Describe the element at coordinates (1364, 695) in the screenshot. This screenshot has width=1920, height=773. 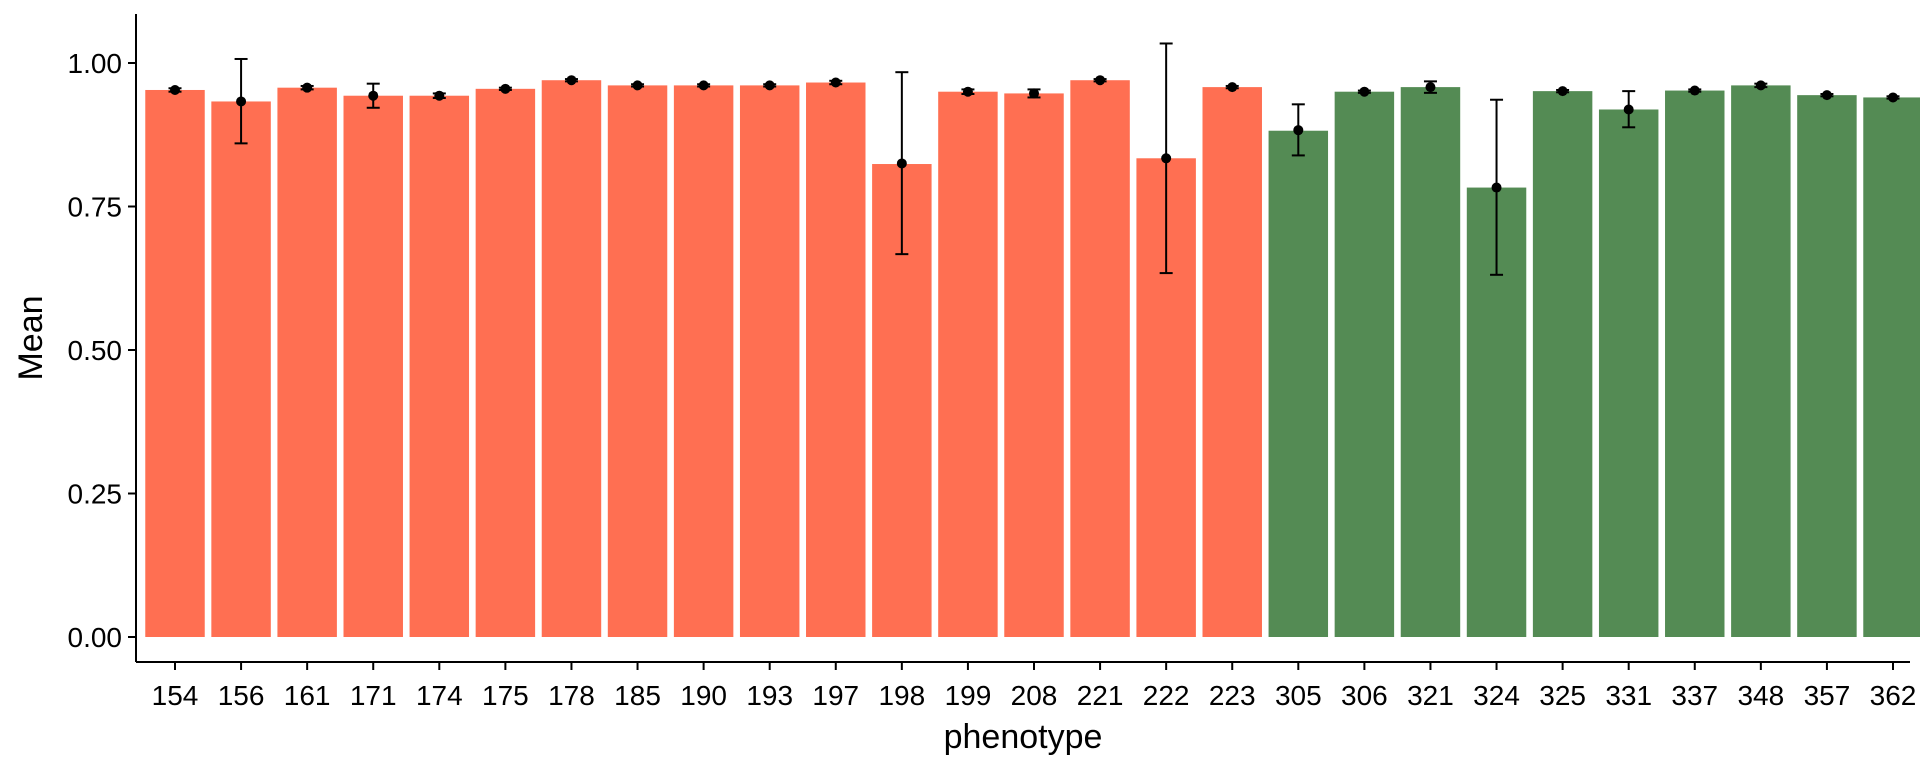
I see `x-tick-label: 306` at that location.